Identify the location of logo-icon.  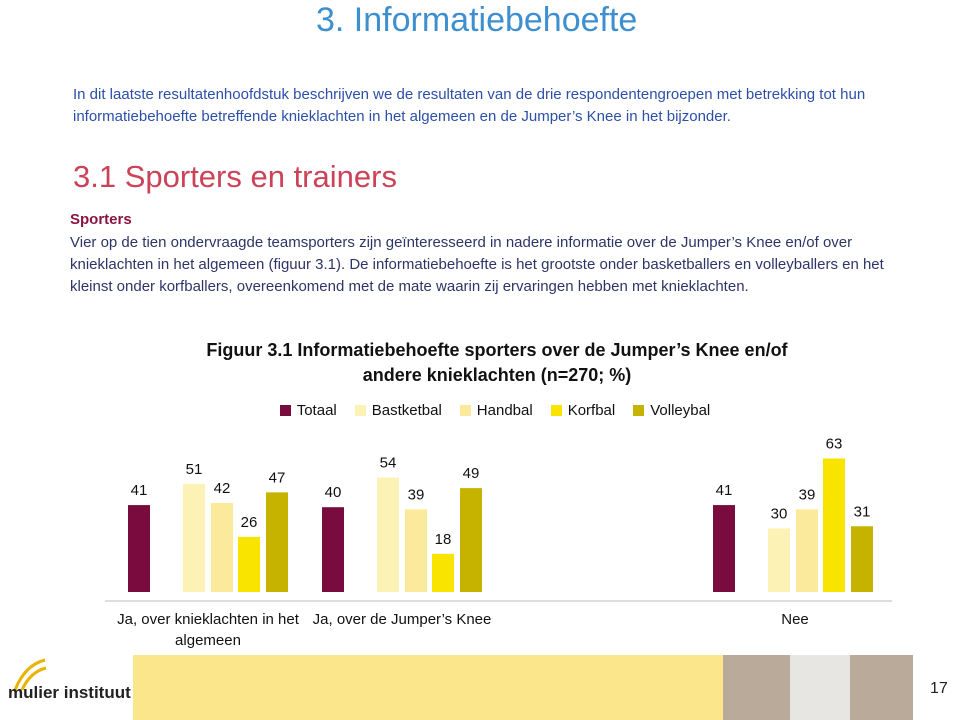
(30, 674).